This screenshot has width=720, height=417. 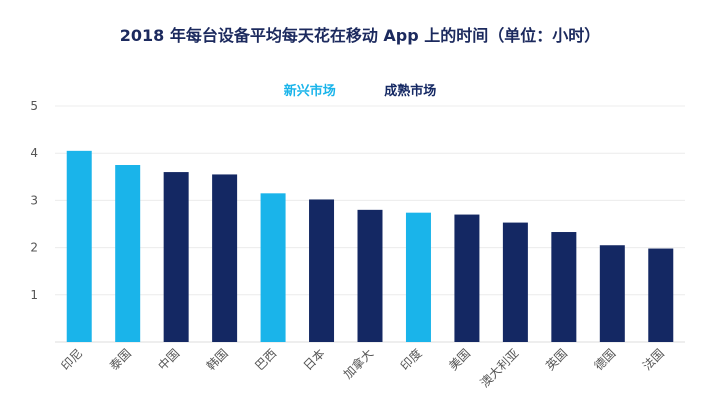 What do you see at coordinates (309, 91) in the screenshot?
I see `legend-item-emerging: 新兴市场` at bounding box center [309, 91].